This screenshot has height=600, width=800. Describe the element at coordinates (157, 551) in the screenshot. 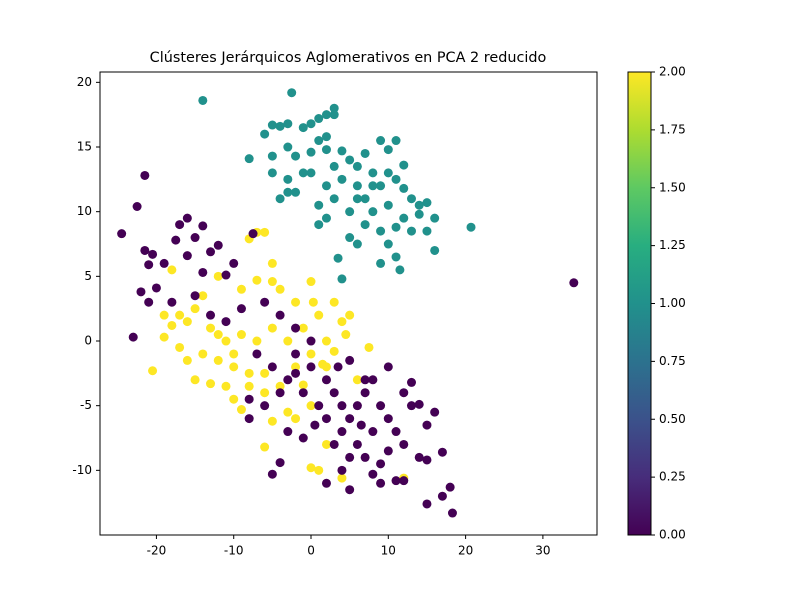

I see `x-tick-label: -20` at that location.